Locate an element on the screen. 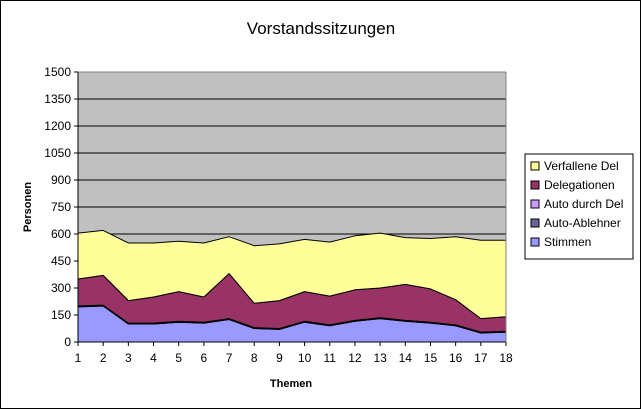  legend-label-0: Verfallene Del is located at coordinates (581, 166).